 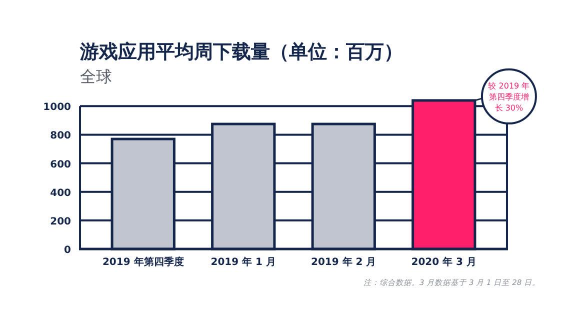 I want to click on x-tick-label: 2019 年 2 月, so click(x=343, y=262).